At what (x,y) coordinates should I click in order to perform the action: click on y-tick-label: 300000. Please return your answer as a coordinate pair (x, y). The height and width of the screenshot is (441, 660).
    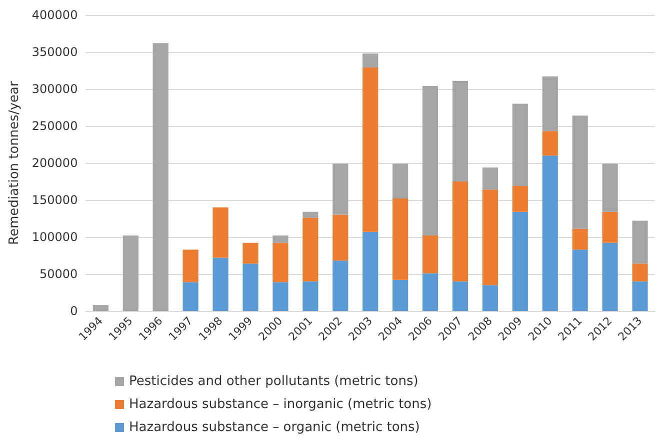
    Looking at the image, I should click on (55, 89).